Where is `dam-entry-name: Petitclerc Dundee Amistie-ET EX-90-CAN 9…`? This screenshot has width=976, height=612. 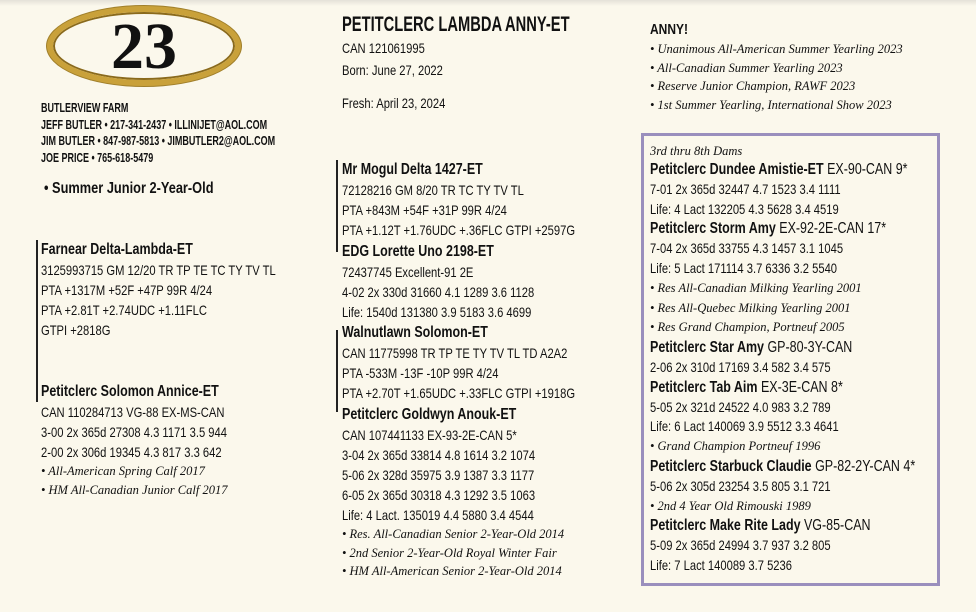 dam-entry-name: Petitclerc Dundee Amistie-ET EX-90-CAN 9… is located at coordinates (779, 169).